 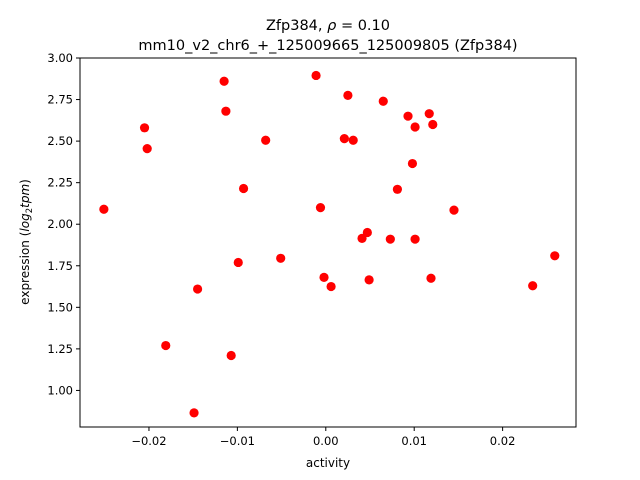 I want to click on y-tick-label: 1.25, so click(x=60, y=349).